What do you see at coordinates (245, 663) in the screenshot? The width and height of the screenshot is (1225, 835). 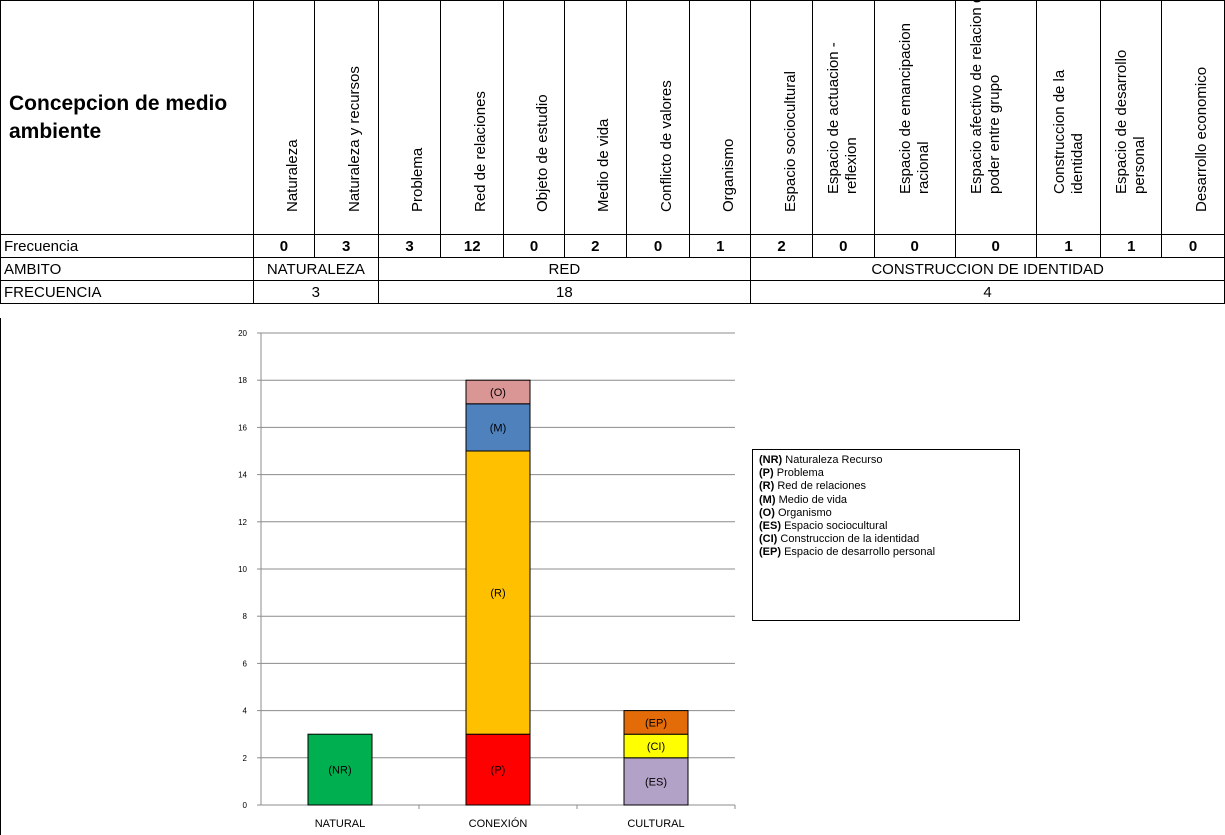 I see `y-tick-label: 6` at bounding box center [245, 663].